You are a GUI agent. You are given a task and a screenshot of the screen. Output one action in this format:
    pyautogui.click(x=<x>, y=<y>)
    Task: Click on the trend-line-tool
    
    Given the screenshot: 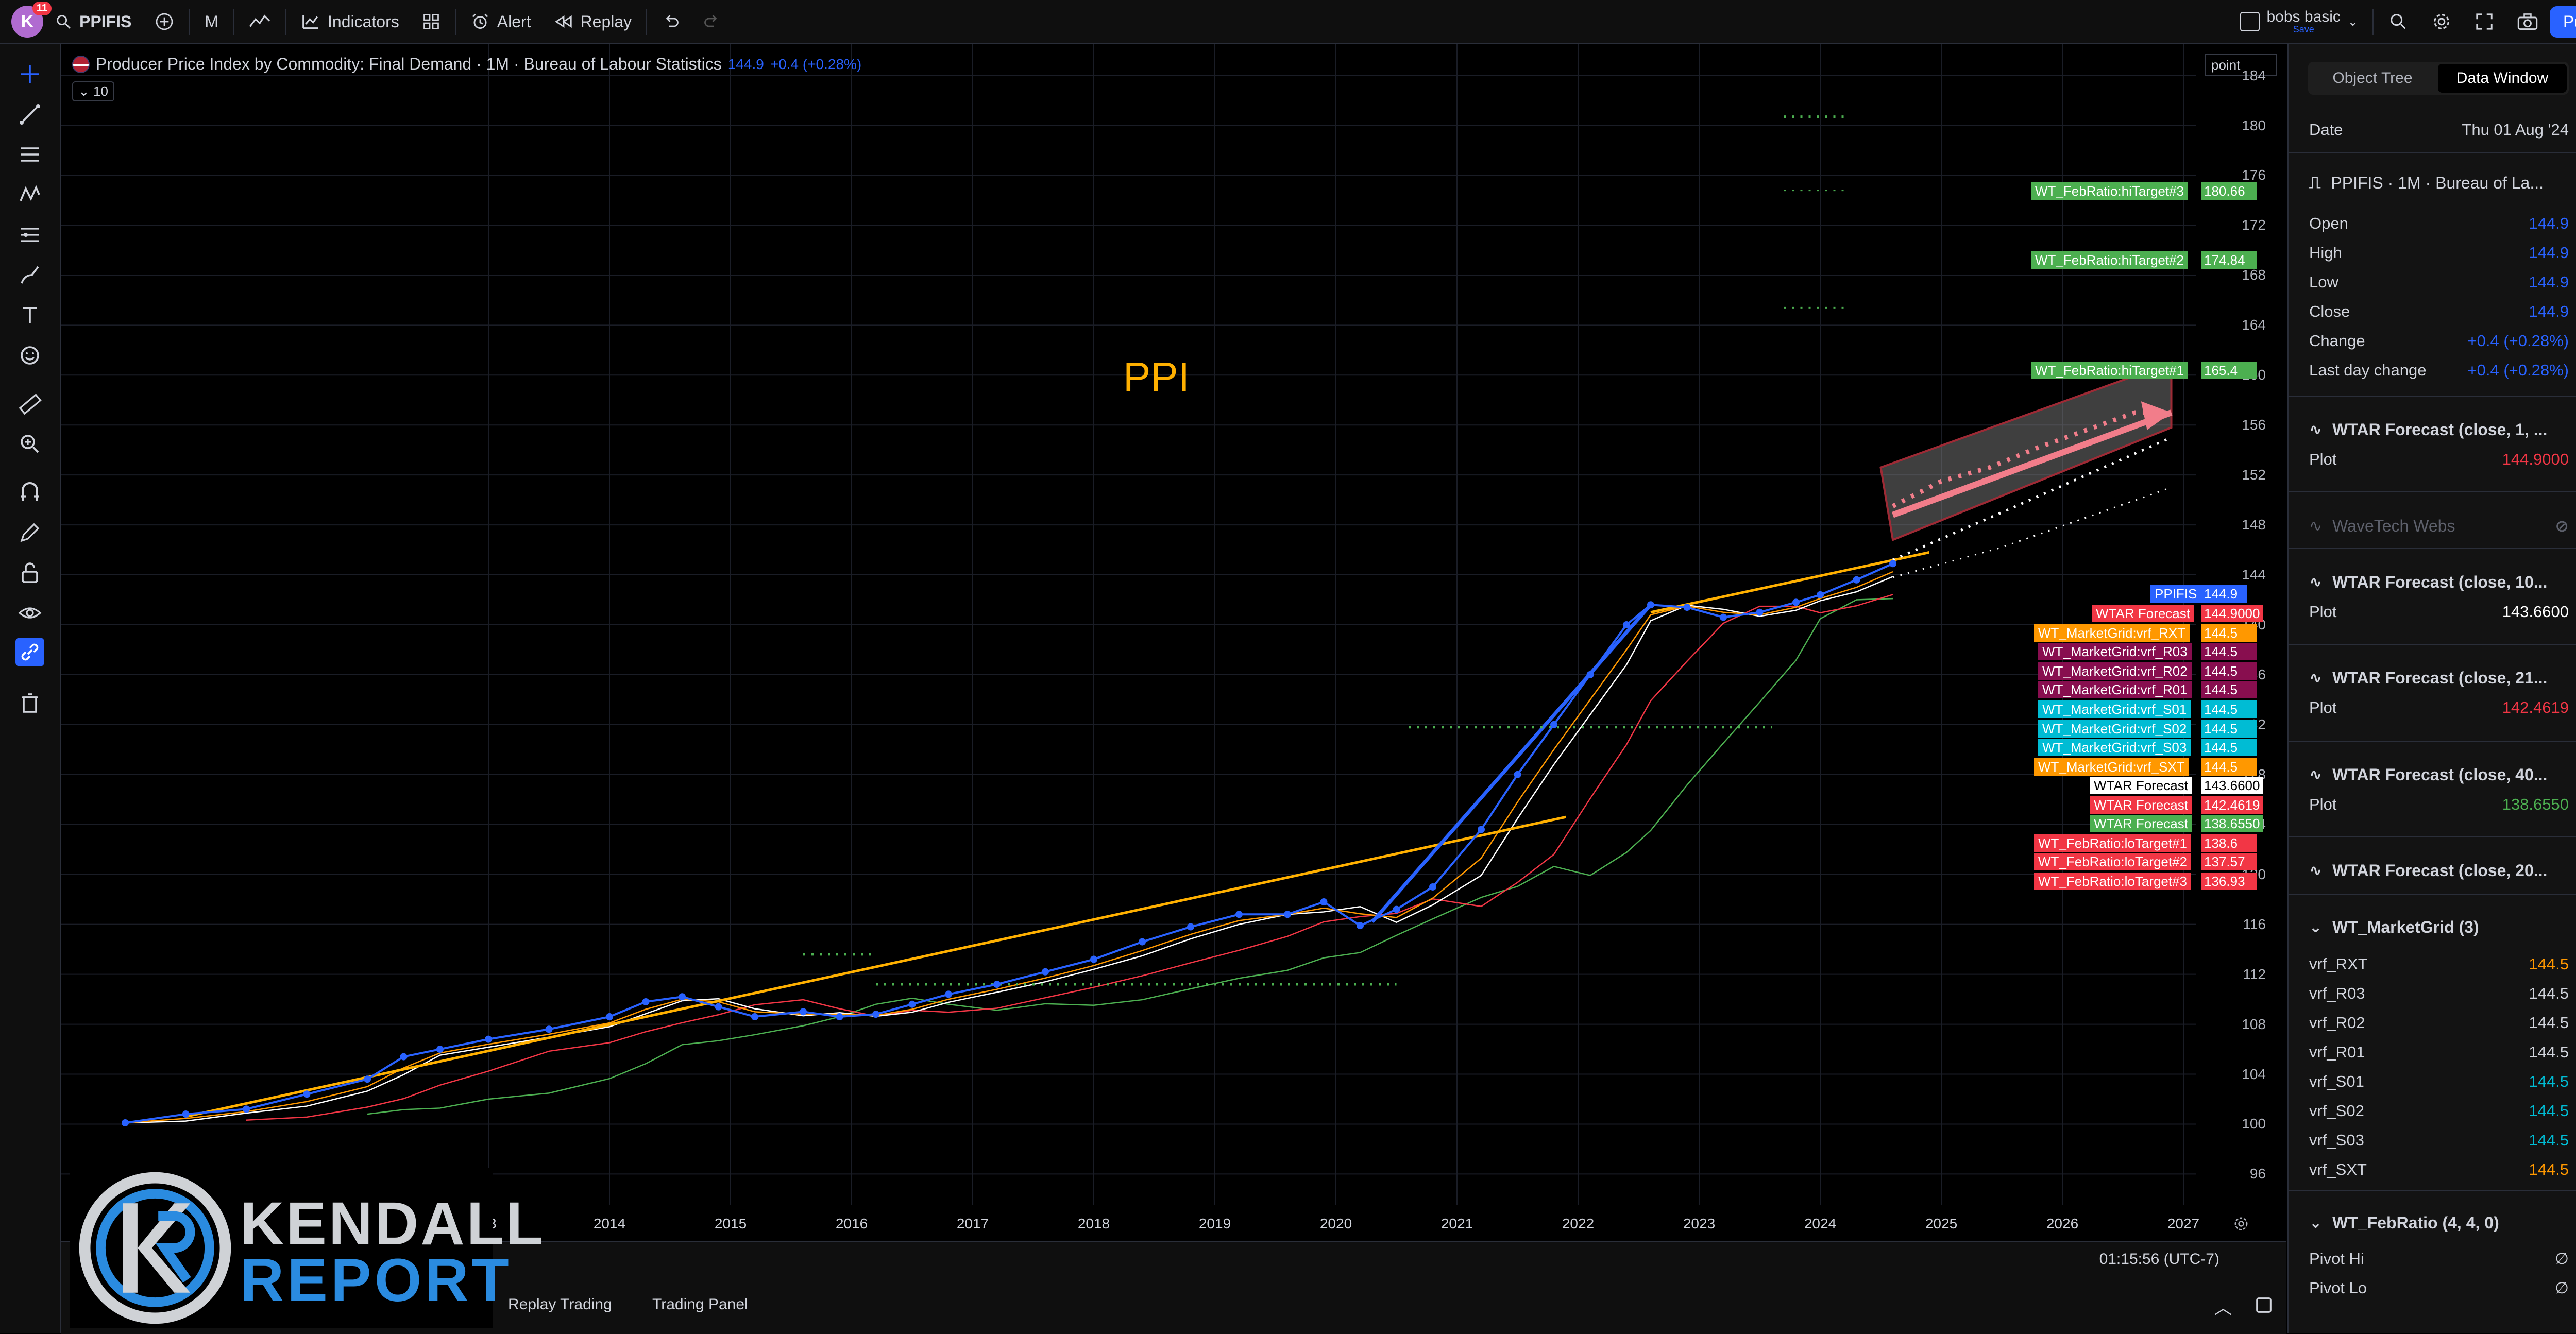 What is the action you would take?
    pyautogui.click(x=29, y=114)
    